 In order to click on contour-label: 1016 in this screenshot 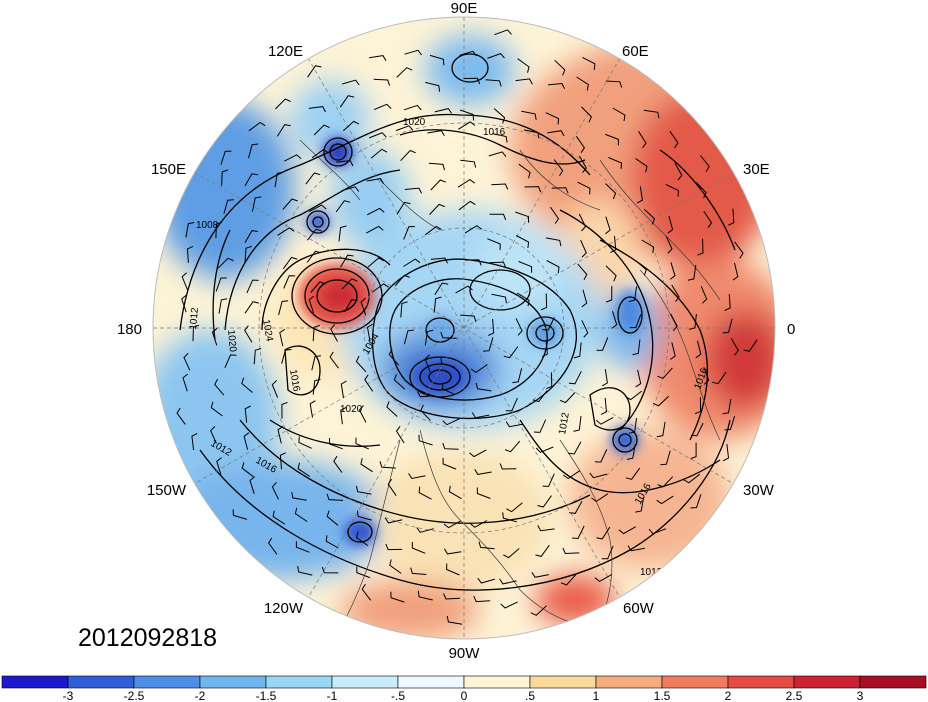, I will do `click(494, 132)`.